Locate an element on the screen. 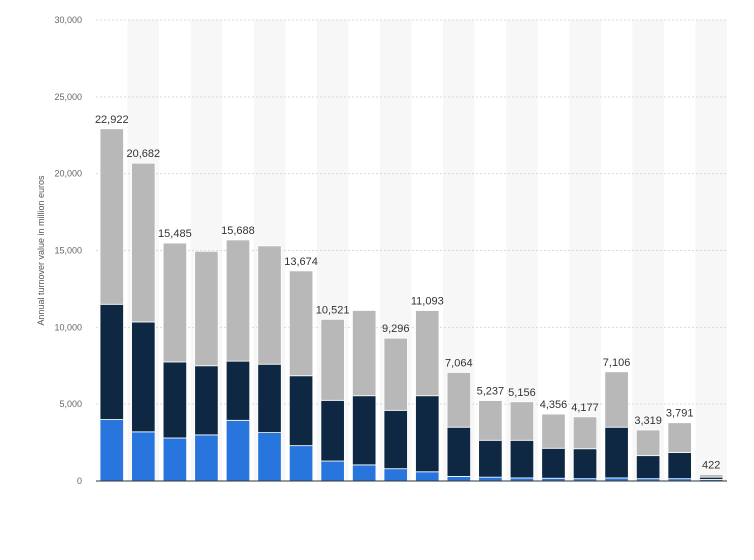 This screenshot has width=754, height=560. y-tick-label-3: 15,000 is located at coordinates (68, 251).